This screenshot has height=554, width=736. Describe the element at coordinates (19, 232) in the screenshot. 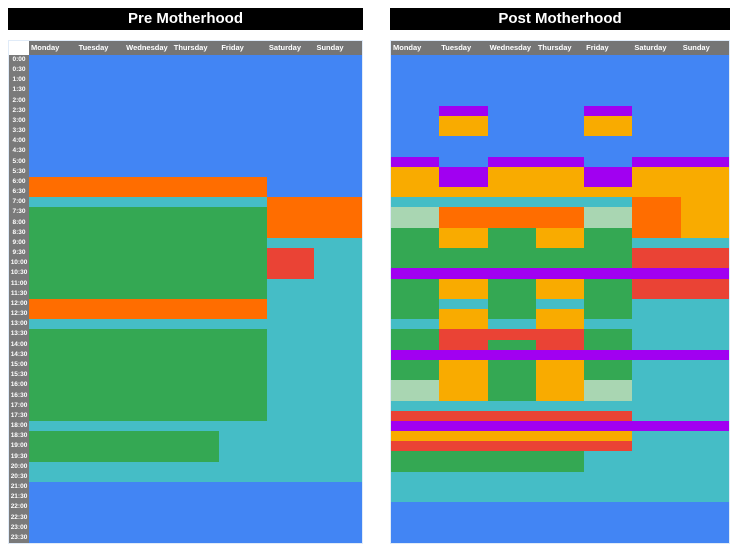

I see `time-label: 8:30` at that location.